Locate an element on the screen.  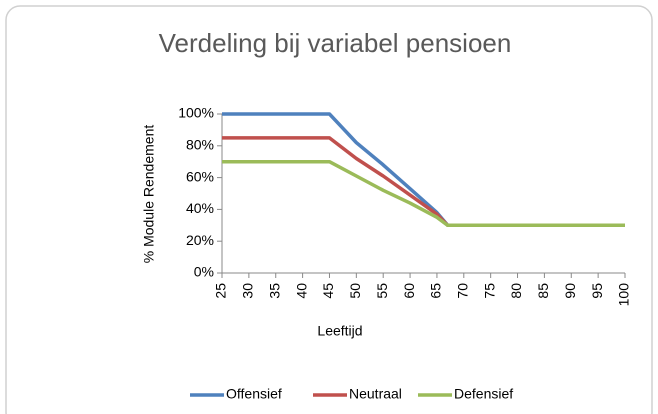
x-tick-label: 75 is located at coordinates (489, 291).